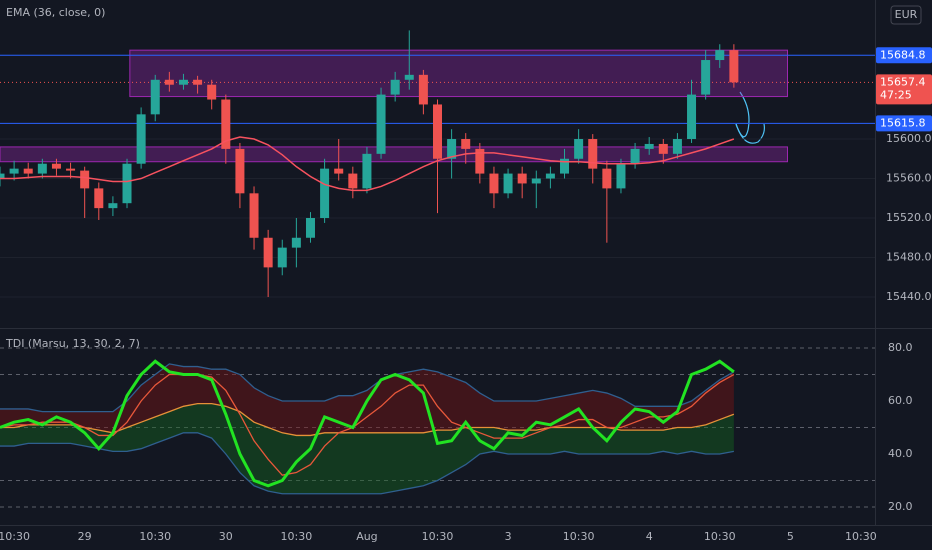 The height and width of the screenshot is (550, 932). I want to click on y-tick-label: 40.0, so click(900, 453).